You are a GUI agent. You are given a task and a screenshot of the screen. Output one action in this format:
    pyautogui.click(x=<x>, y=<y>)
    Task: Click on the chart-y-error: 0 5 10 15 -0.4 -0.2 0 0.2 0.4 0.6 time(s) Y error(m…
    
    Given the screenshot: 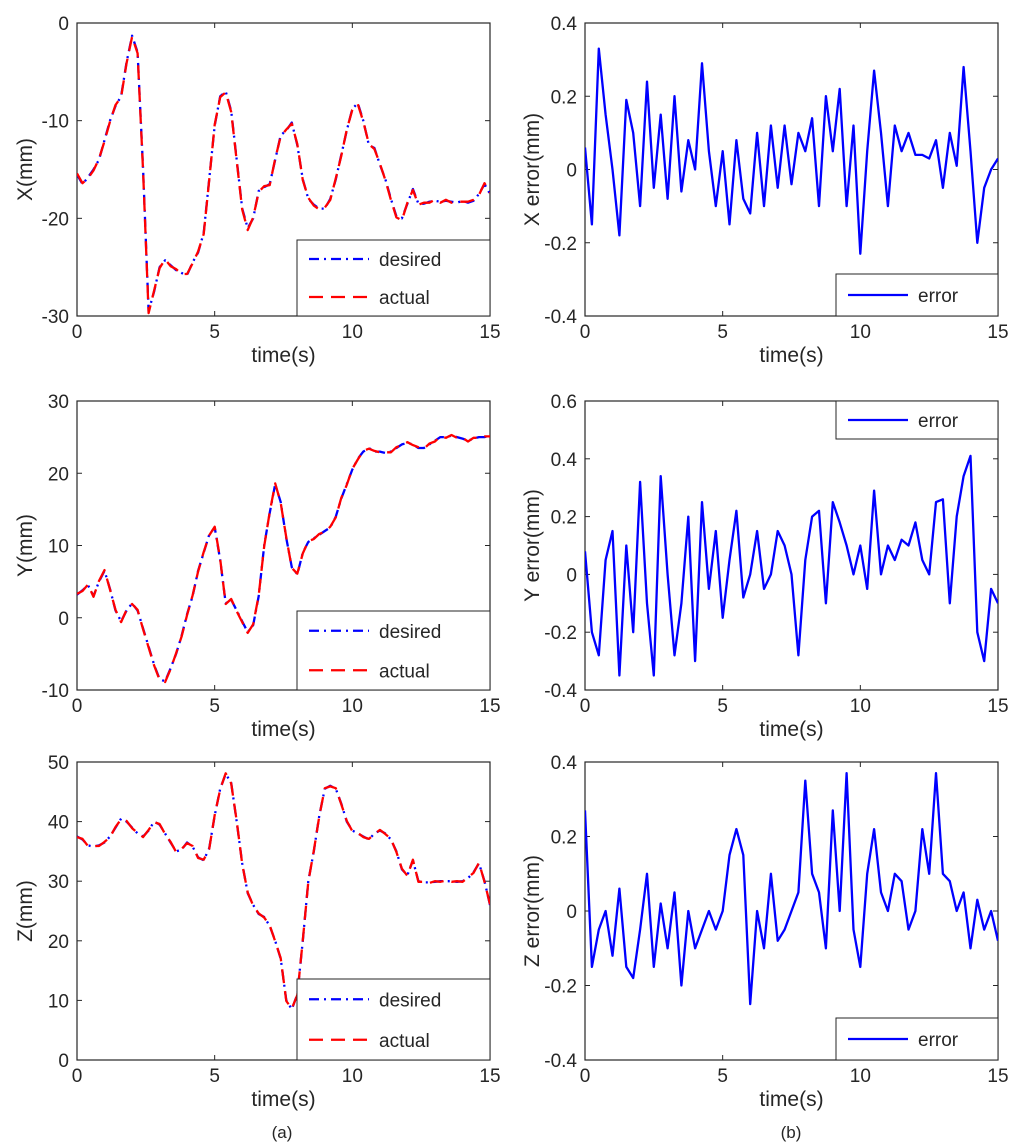 What is the action you would take?
    pyautogui.click(x=765, y=566)
    